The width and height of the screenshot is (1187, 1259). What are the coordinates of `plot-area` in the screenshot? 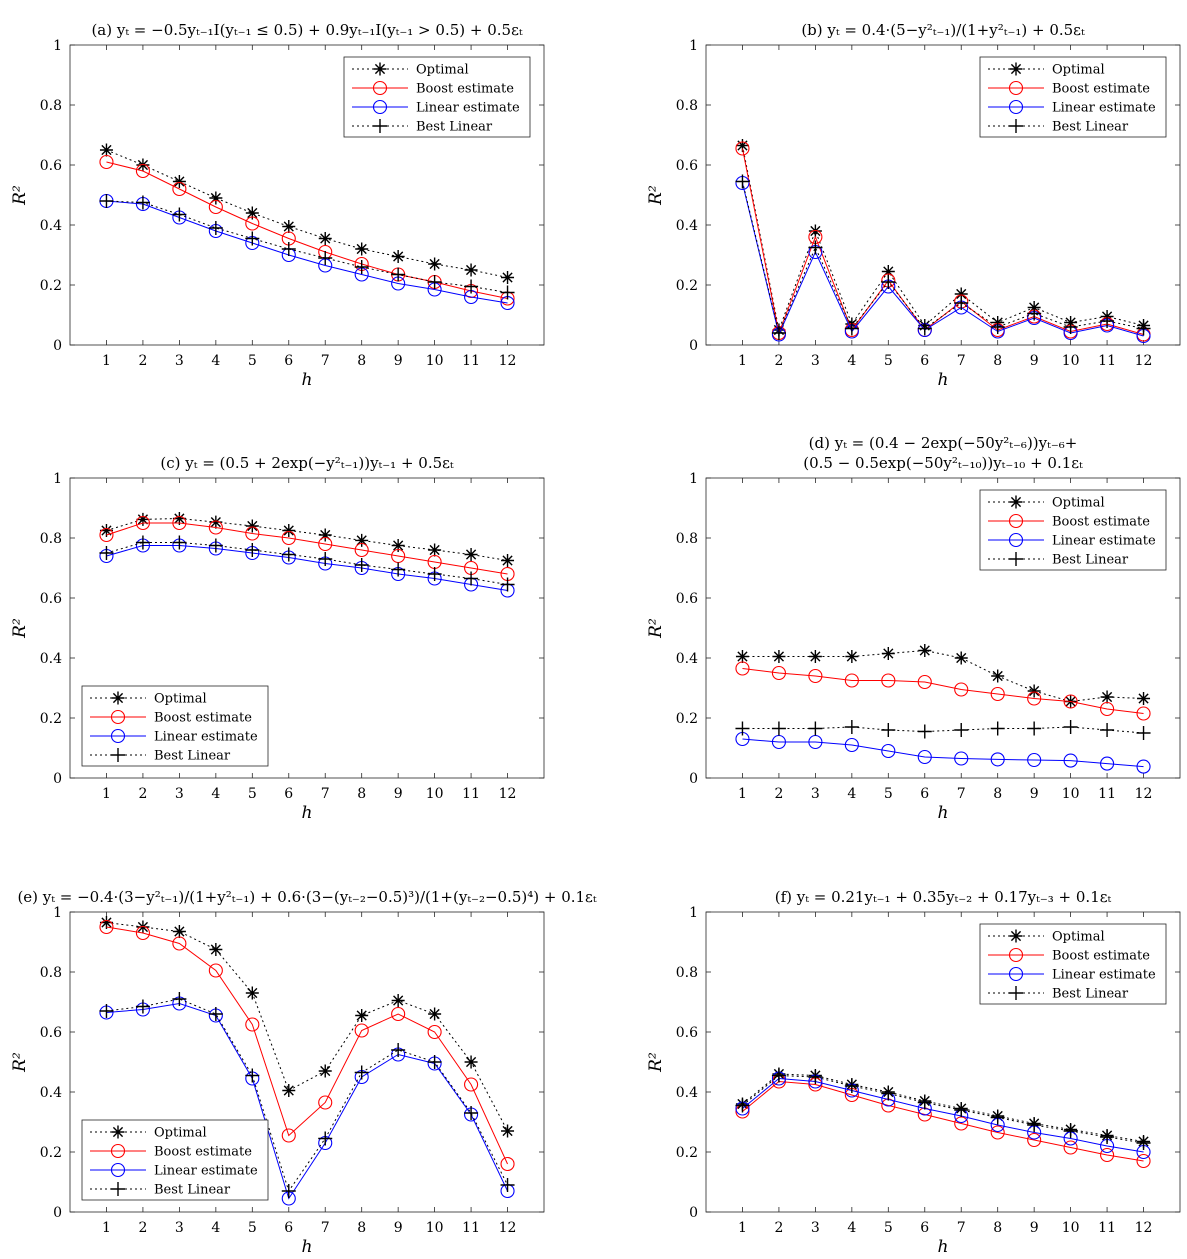 It's located at (943, 195).